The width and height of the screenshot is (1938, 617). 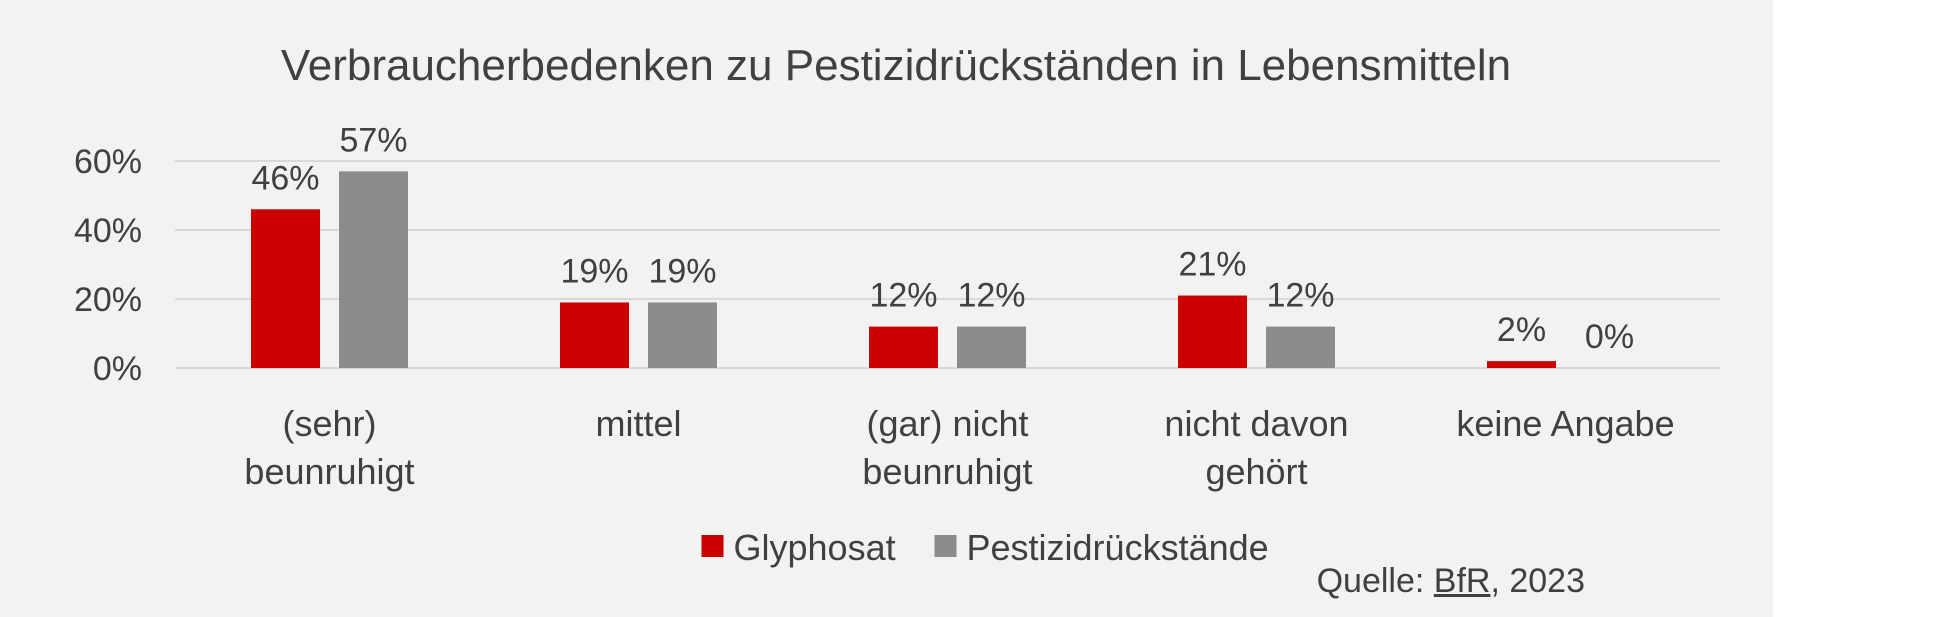 What do you see at coordinates (108, 231) in the screenshot?
I see `y-tick-label: 40%` at bounding box center [108, 231].